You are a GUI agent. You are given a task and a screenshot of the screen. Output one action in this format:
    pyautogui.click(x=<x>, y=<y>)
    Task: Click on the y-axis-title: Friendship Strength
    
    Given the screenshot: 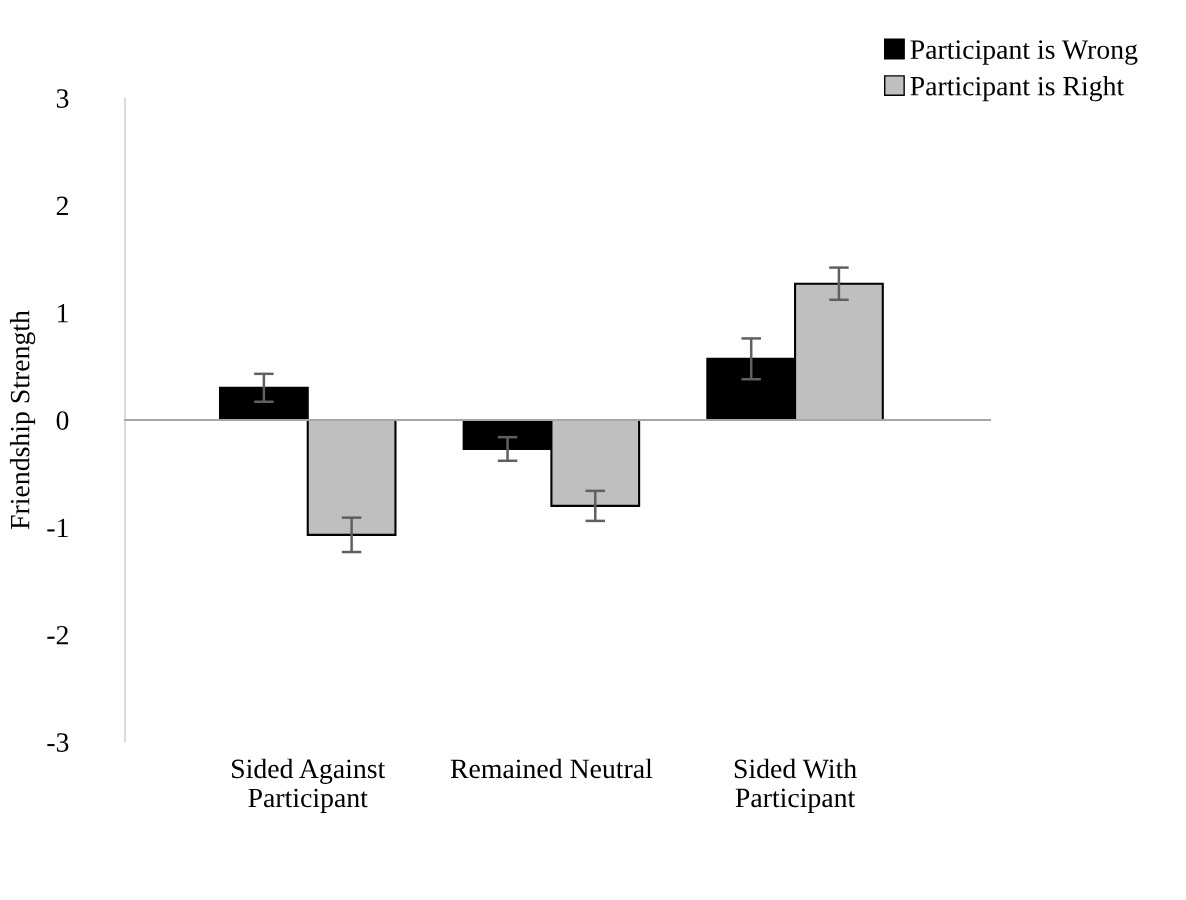 What is the action you would take?
    pyautogui.click(x=22, y=420)
    